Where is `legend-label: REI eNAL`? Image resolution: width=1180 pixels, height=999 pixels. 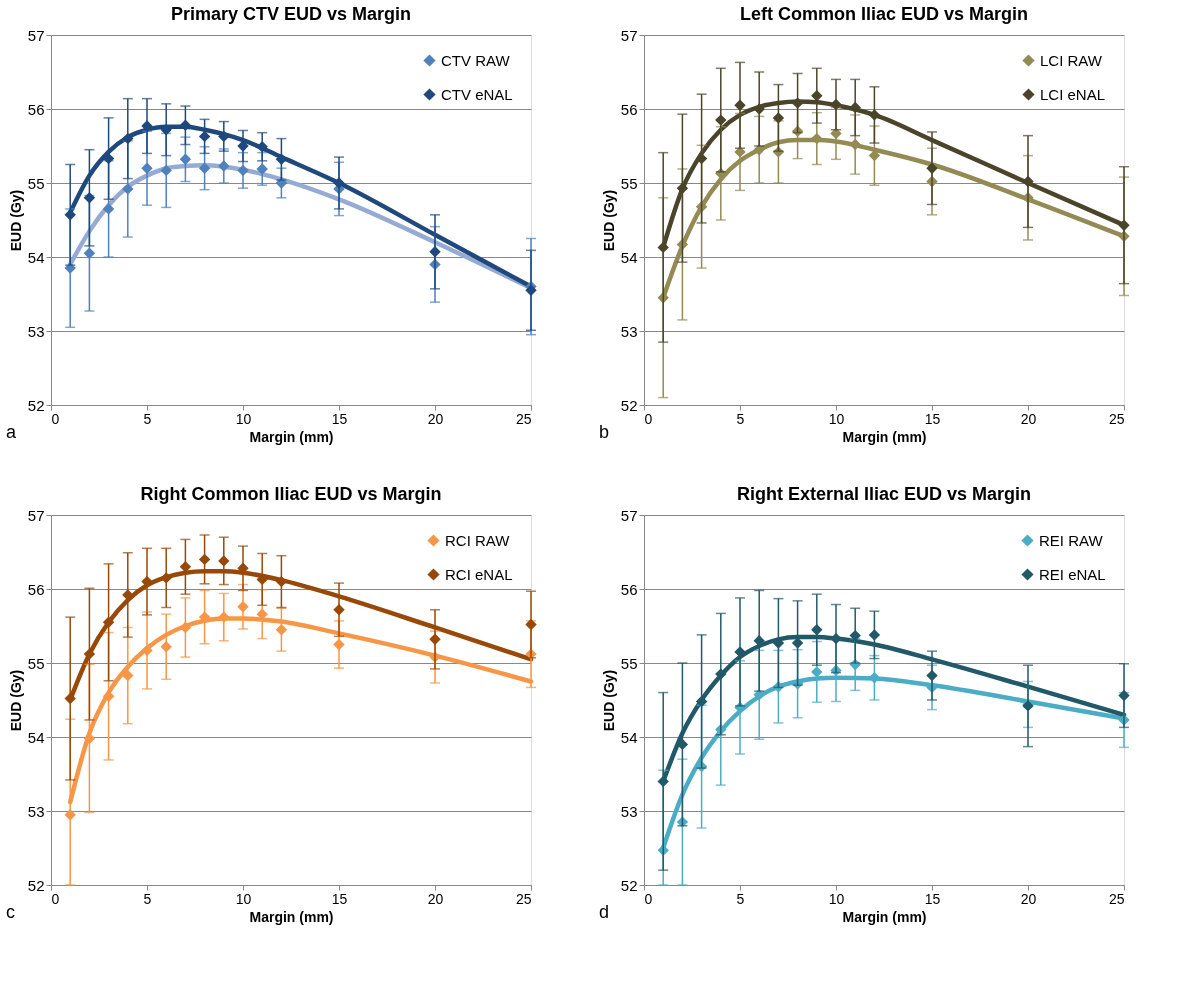 legend-label: REI eNAL is located at coordinates (1072, 574).